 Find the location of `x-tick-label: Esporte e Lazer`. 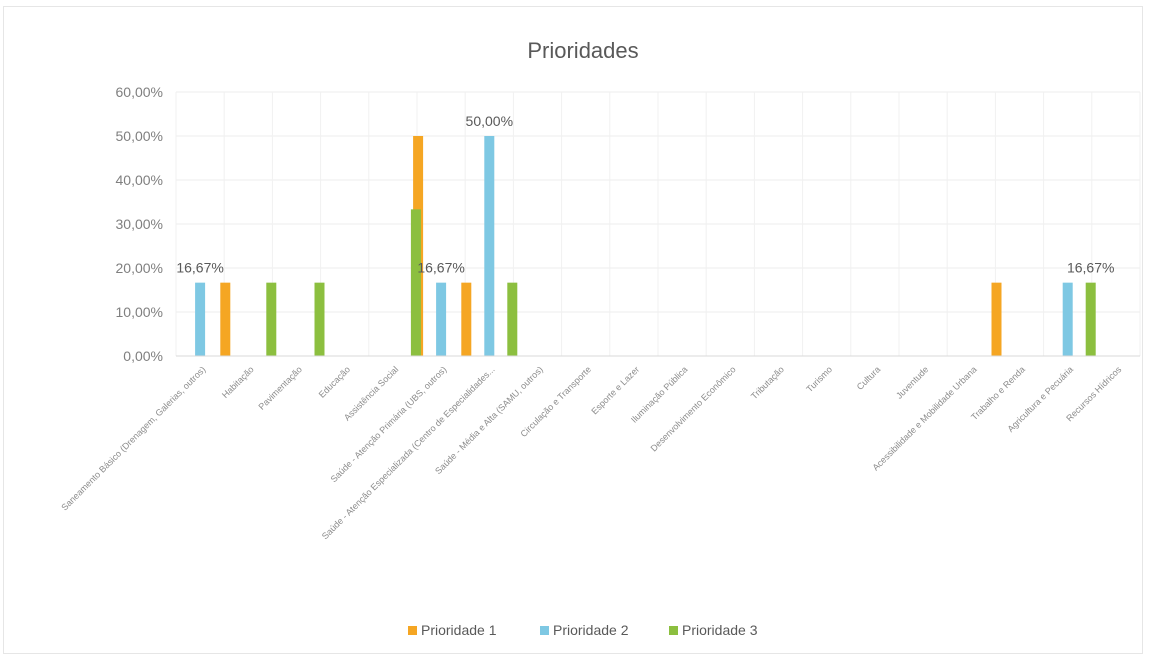

x-tick-label: Esporte e Lazer is located at coordinates (615, 390).